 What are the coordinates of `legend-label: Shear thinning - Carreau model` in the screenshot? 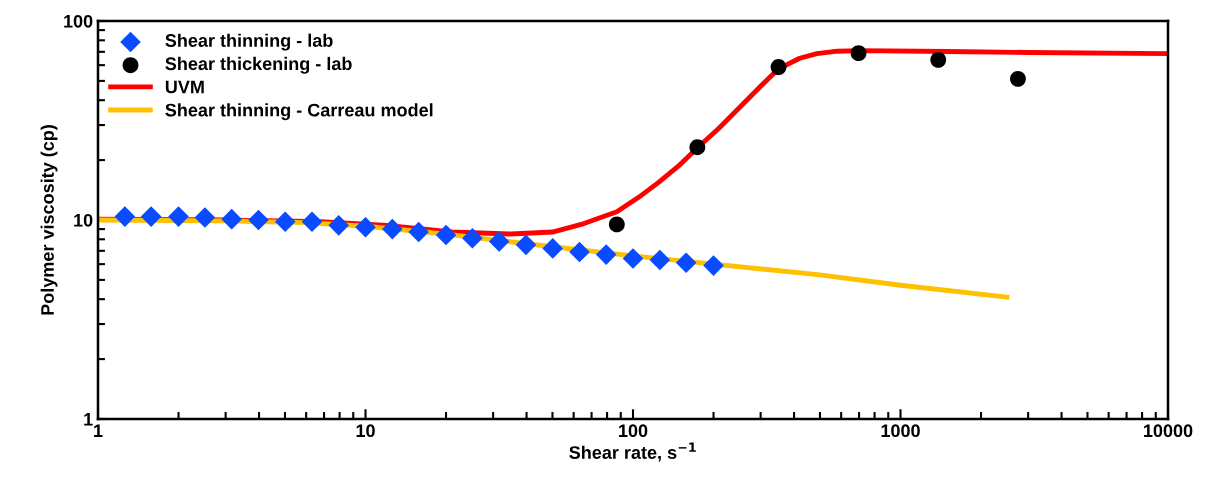 It's located at (299, 112).